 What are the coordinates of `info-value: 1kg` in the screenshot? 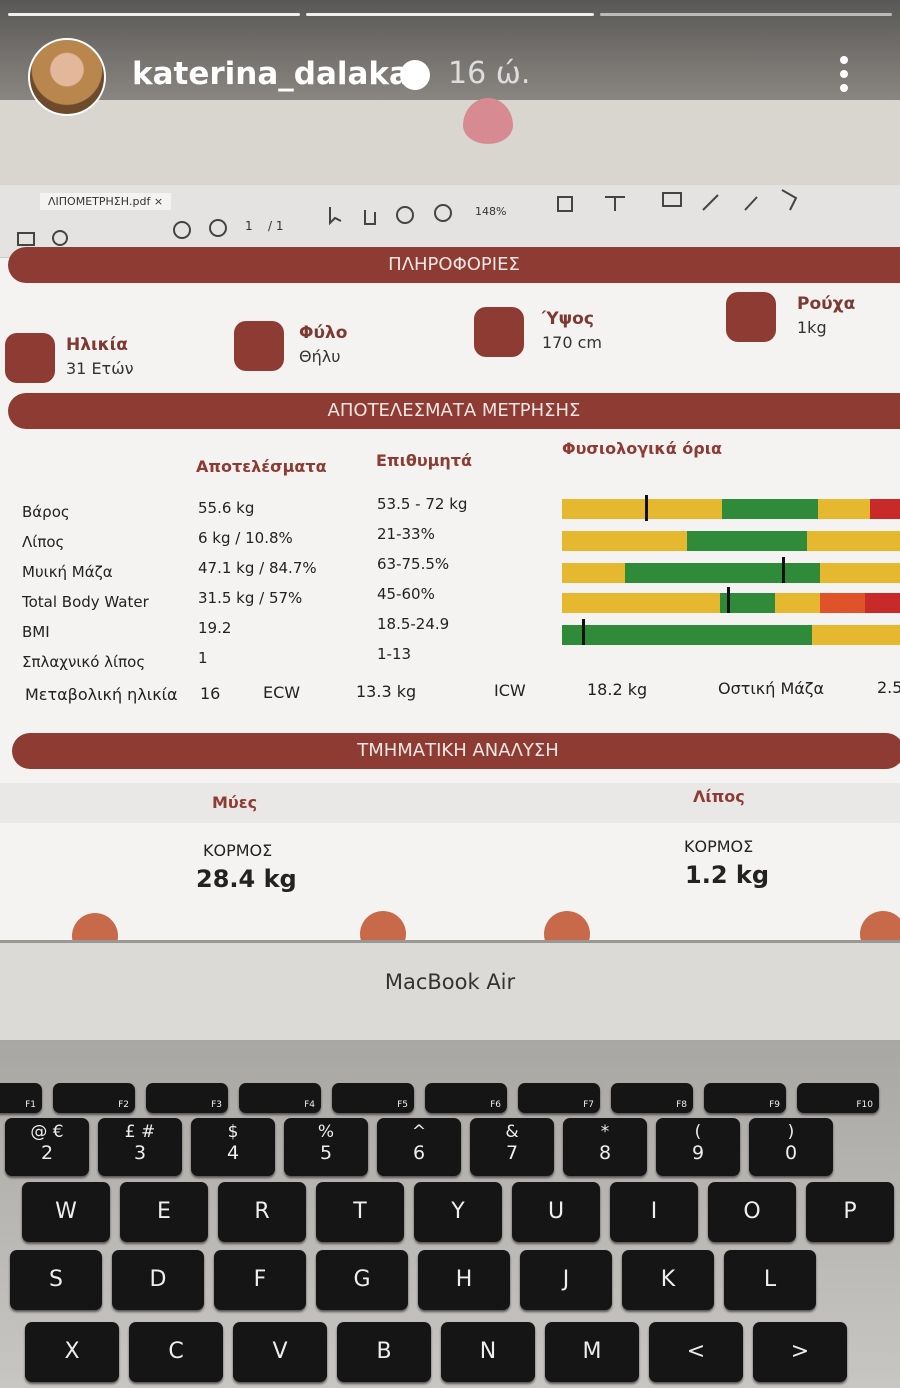 It's located at (812, 327).